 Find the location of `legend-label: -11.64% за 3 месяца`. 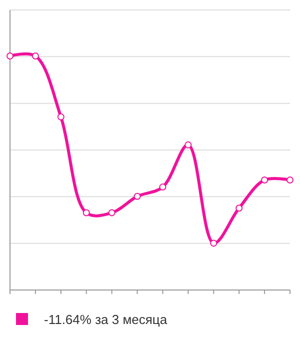

legend-label: -11.64% за 3 месяца is located at coordinates (106, 319).